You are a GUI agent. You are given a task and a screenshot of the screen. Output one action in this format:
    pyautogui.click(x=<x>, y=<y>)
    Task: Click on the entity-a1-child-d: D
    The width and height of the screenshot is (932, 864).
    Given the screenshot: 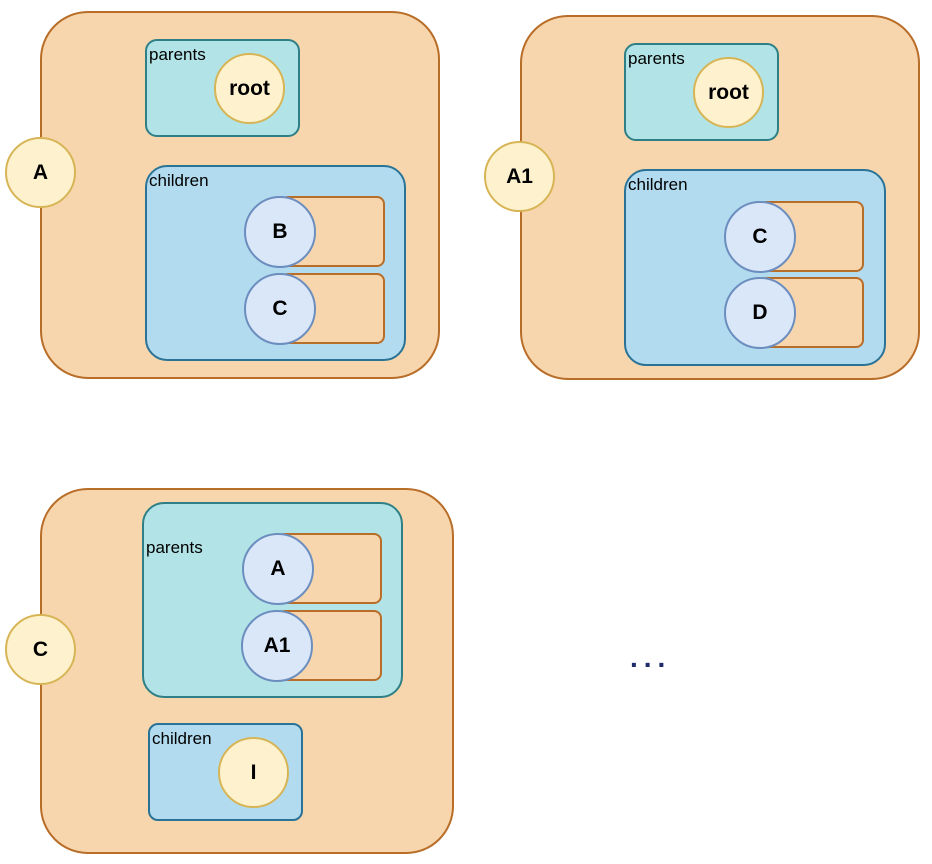 What is the action you would take?
    pyautogui.click(x=760, y=313)
    